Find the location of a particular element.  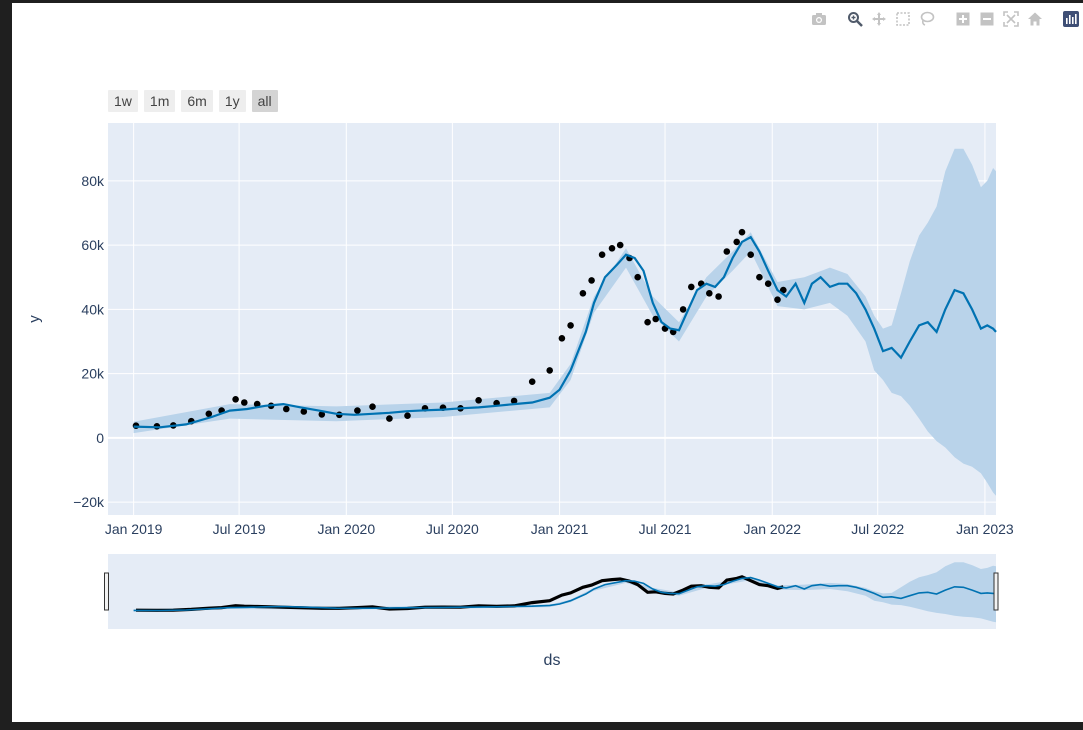

y-tick-label: 0 is located at coordinates (100, 438).